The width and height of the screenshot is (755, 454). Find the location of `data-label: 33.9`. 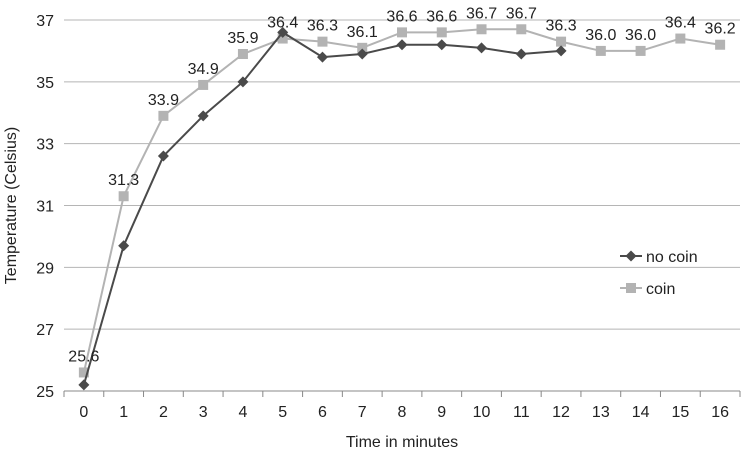

data-label: 33.9 is located at coordinates (163, 100).